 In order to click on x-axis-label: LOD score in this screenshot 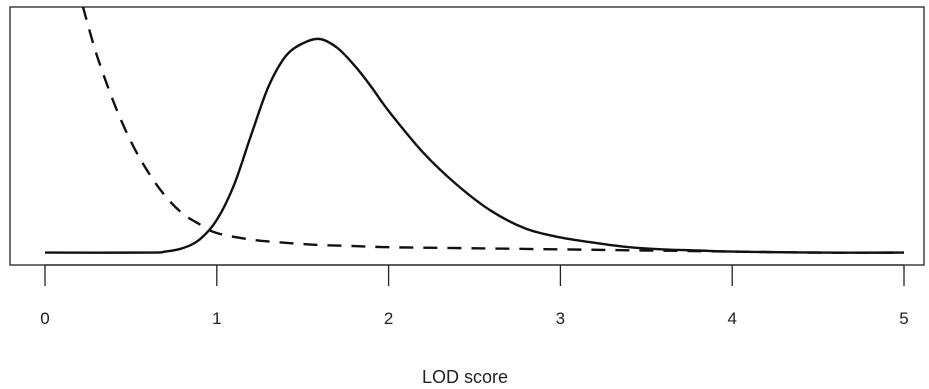, I will do `click(465, 377)`.